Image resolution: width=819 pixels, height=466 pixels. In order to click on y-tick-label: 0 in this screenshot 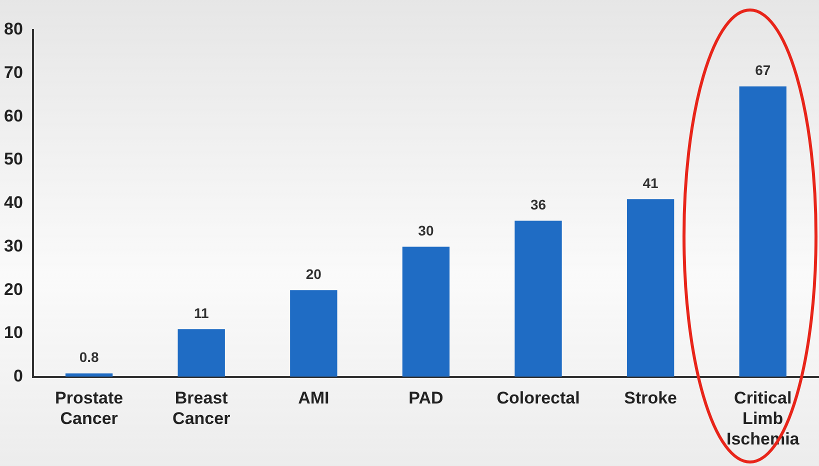, I will do `click(18, 376)`.